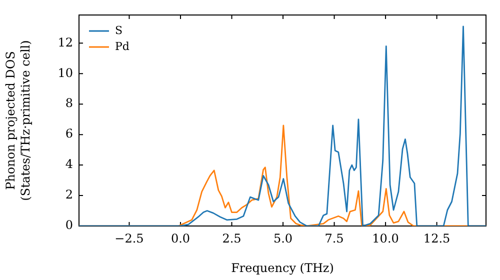  I want to click on y-tick-label: 10, so click(65, 73).